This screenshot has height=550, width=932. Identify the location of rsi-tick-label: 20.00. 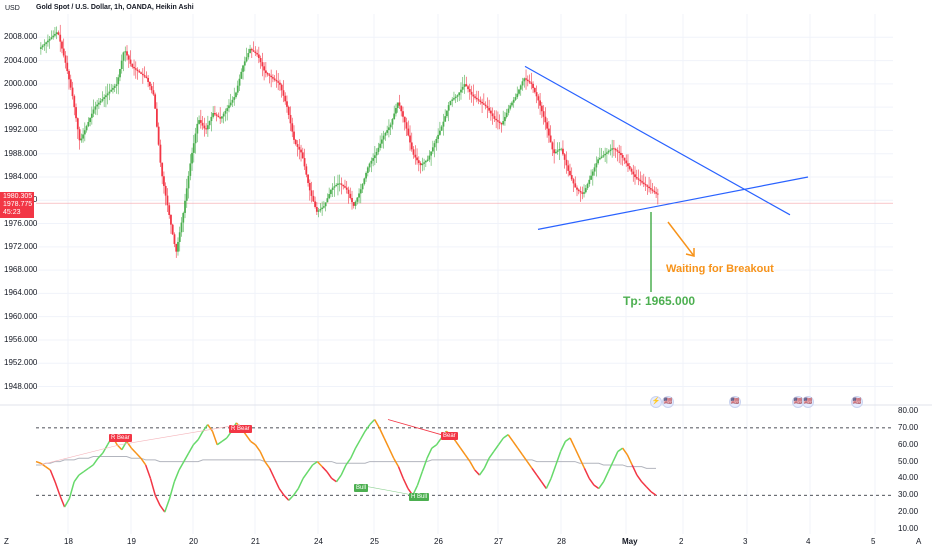
(908, 512).